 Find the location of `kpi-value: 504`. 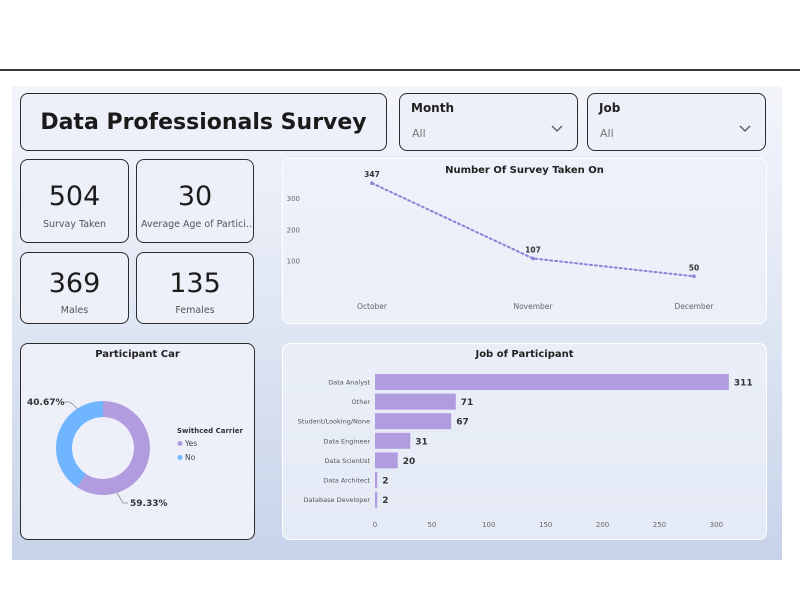

kpi-value: 504 is located at coordinates (74, 196).